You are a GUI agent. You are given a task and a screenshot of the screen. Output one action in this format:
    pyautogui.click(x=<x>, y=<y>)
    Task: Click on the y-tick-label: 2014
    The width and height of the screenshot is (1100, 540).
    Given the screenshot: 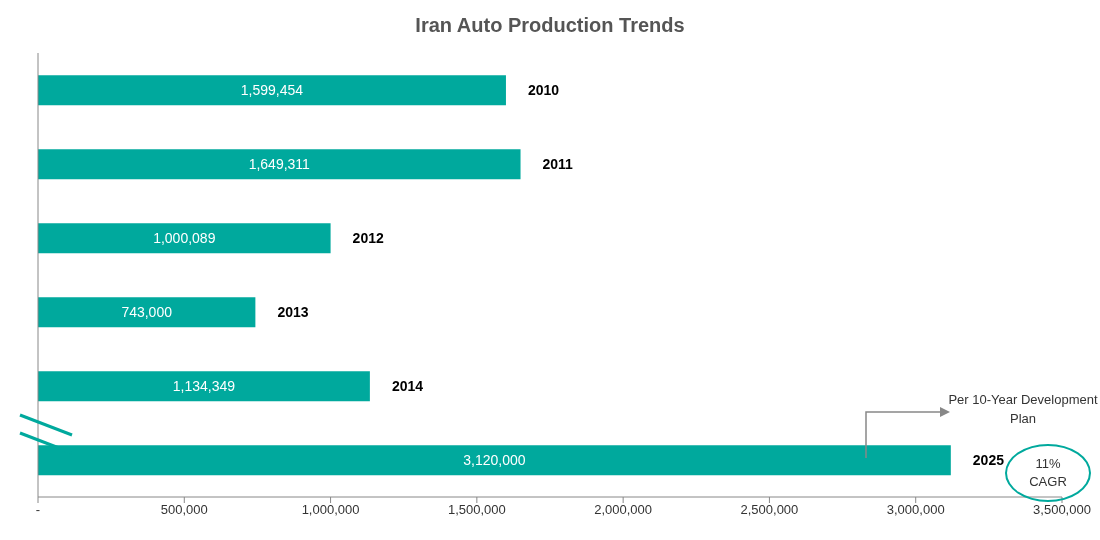 What is the action you would take?
    pyautogui.click(x=407, y=386)
    